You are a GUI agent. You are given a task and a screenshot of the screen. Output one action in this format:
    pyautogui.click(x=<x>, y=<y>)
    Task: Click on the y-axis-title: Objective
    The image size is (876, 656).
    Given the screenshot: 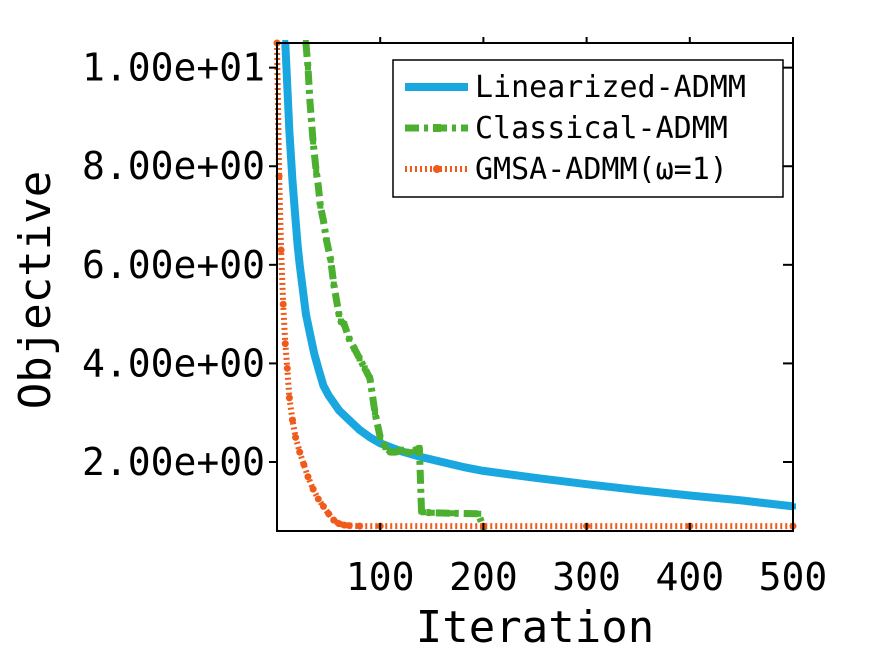 What is the action you would take?
    pyautogui.click(x=35, y=290)
    